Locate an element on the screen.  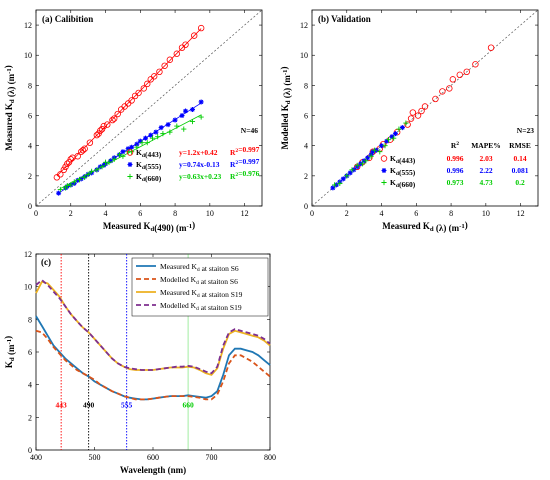
reference-label-660: 660 is located at coordinates (188, 405).